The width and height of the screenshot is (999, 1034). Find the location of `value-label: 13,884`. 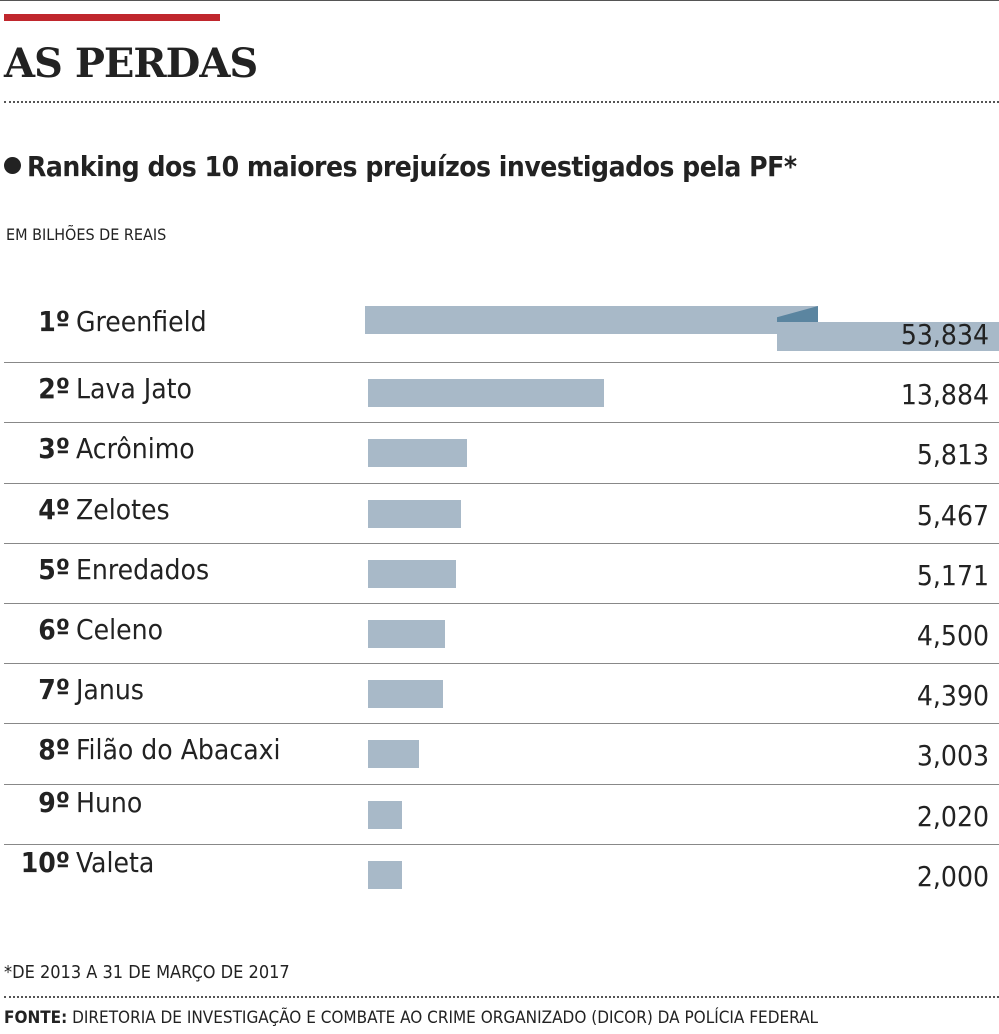

value-label: 13,884 is located at coordinates (944, 395).